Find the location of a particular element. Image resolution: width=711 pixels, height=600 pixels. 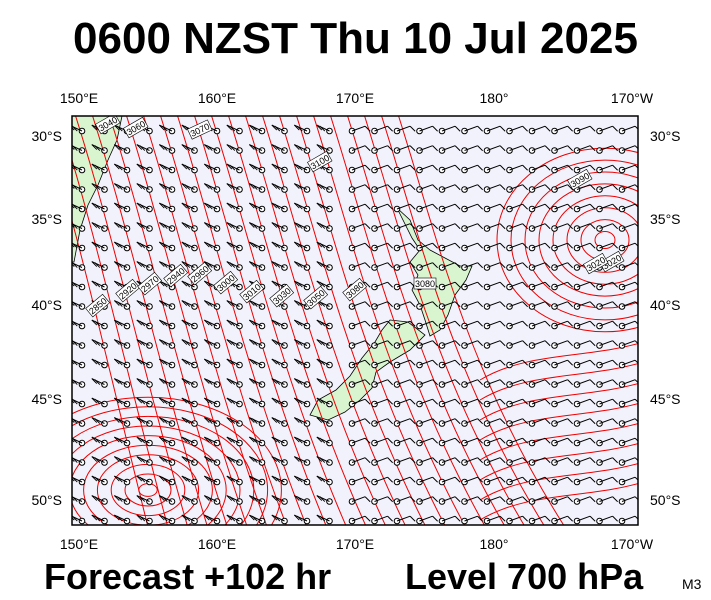

lon-label-bottom-170e: 170°E is located at coordinates (355, 544).